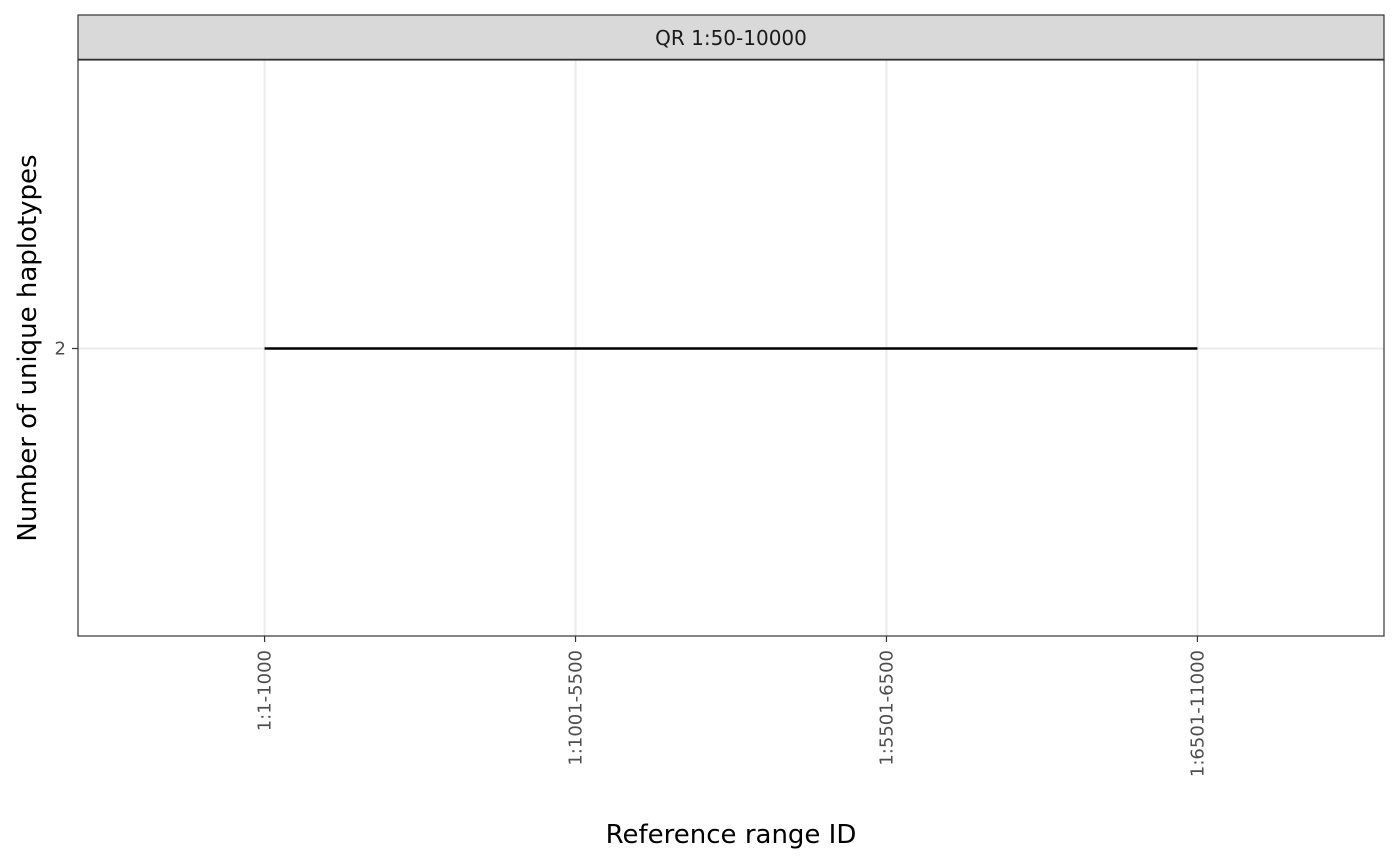  I want to click on y-tick-label: 2, so click(60, 349).